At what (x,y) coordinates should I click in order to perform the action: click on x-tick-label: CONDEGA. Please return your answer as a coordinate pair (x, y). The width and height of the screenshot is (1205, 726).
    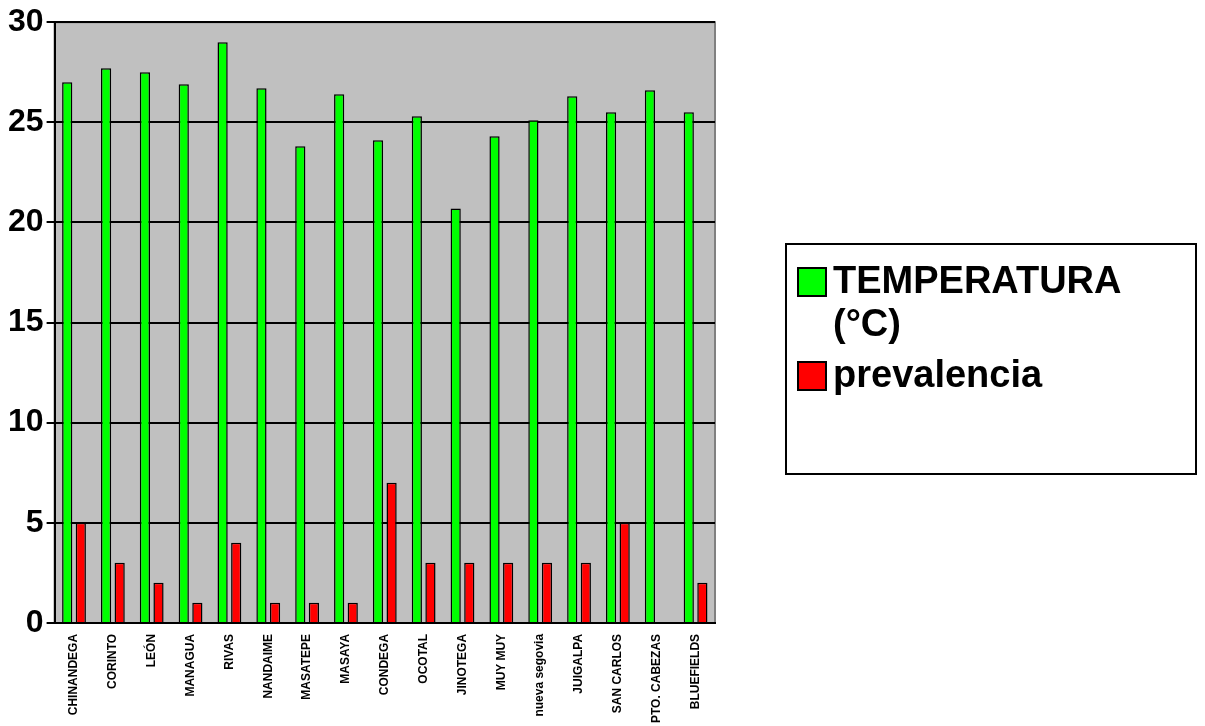
    Looking at the image, I should click on (384, 664).